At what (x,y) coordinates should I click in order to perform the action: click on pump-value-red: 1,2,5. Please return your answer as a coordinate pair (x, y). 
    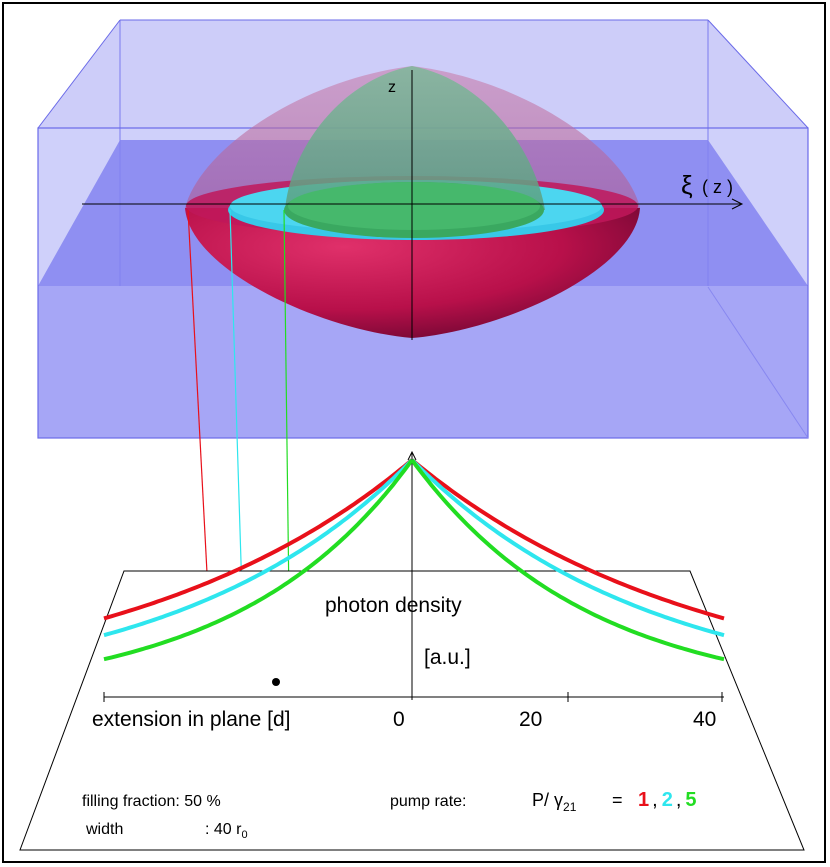
    Looking at the image, I should click on (667, 800).